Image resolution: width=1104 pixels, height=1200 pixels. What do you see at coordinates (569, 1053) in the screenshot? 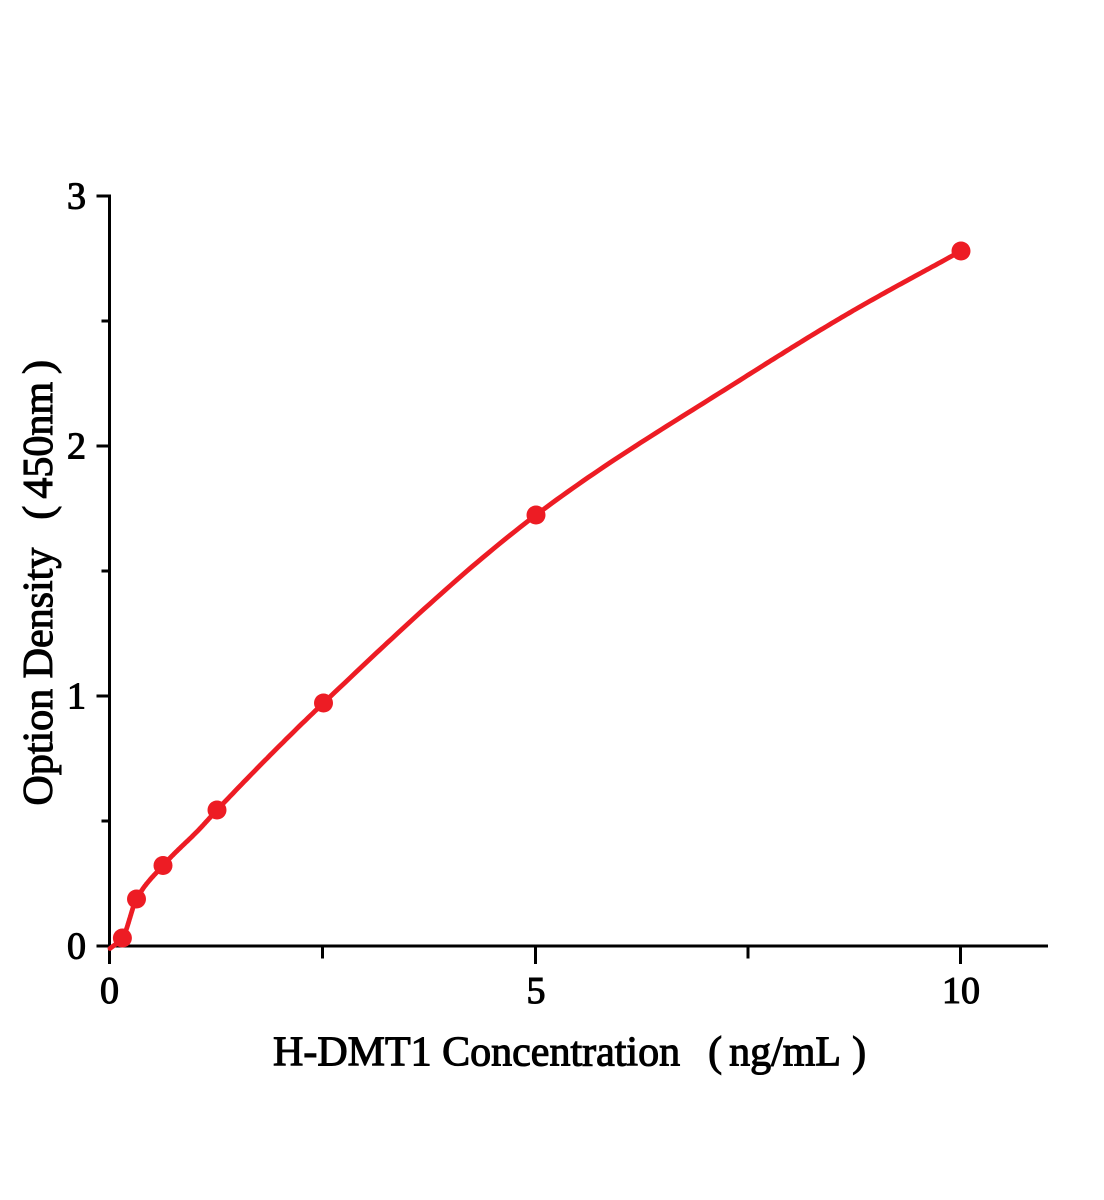
I see `svg-text: H-DMT1 Concentration(ng/mL)` at bounding box center [569, 1053].